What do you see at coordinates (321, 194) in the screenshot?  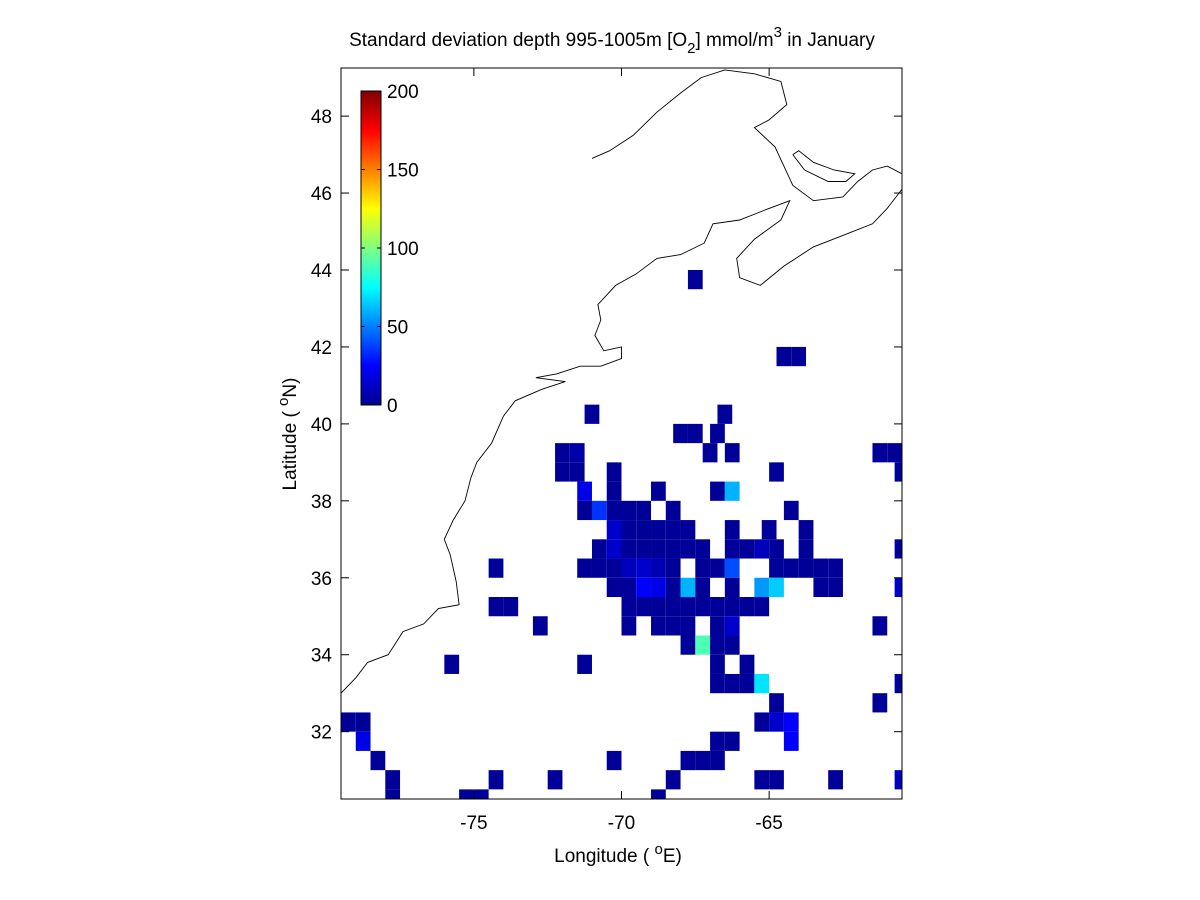 I see `y-tick-label: 46` at bounding box center [321, 194].